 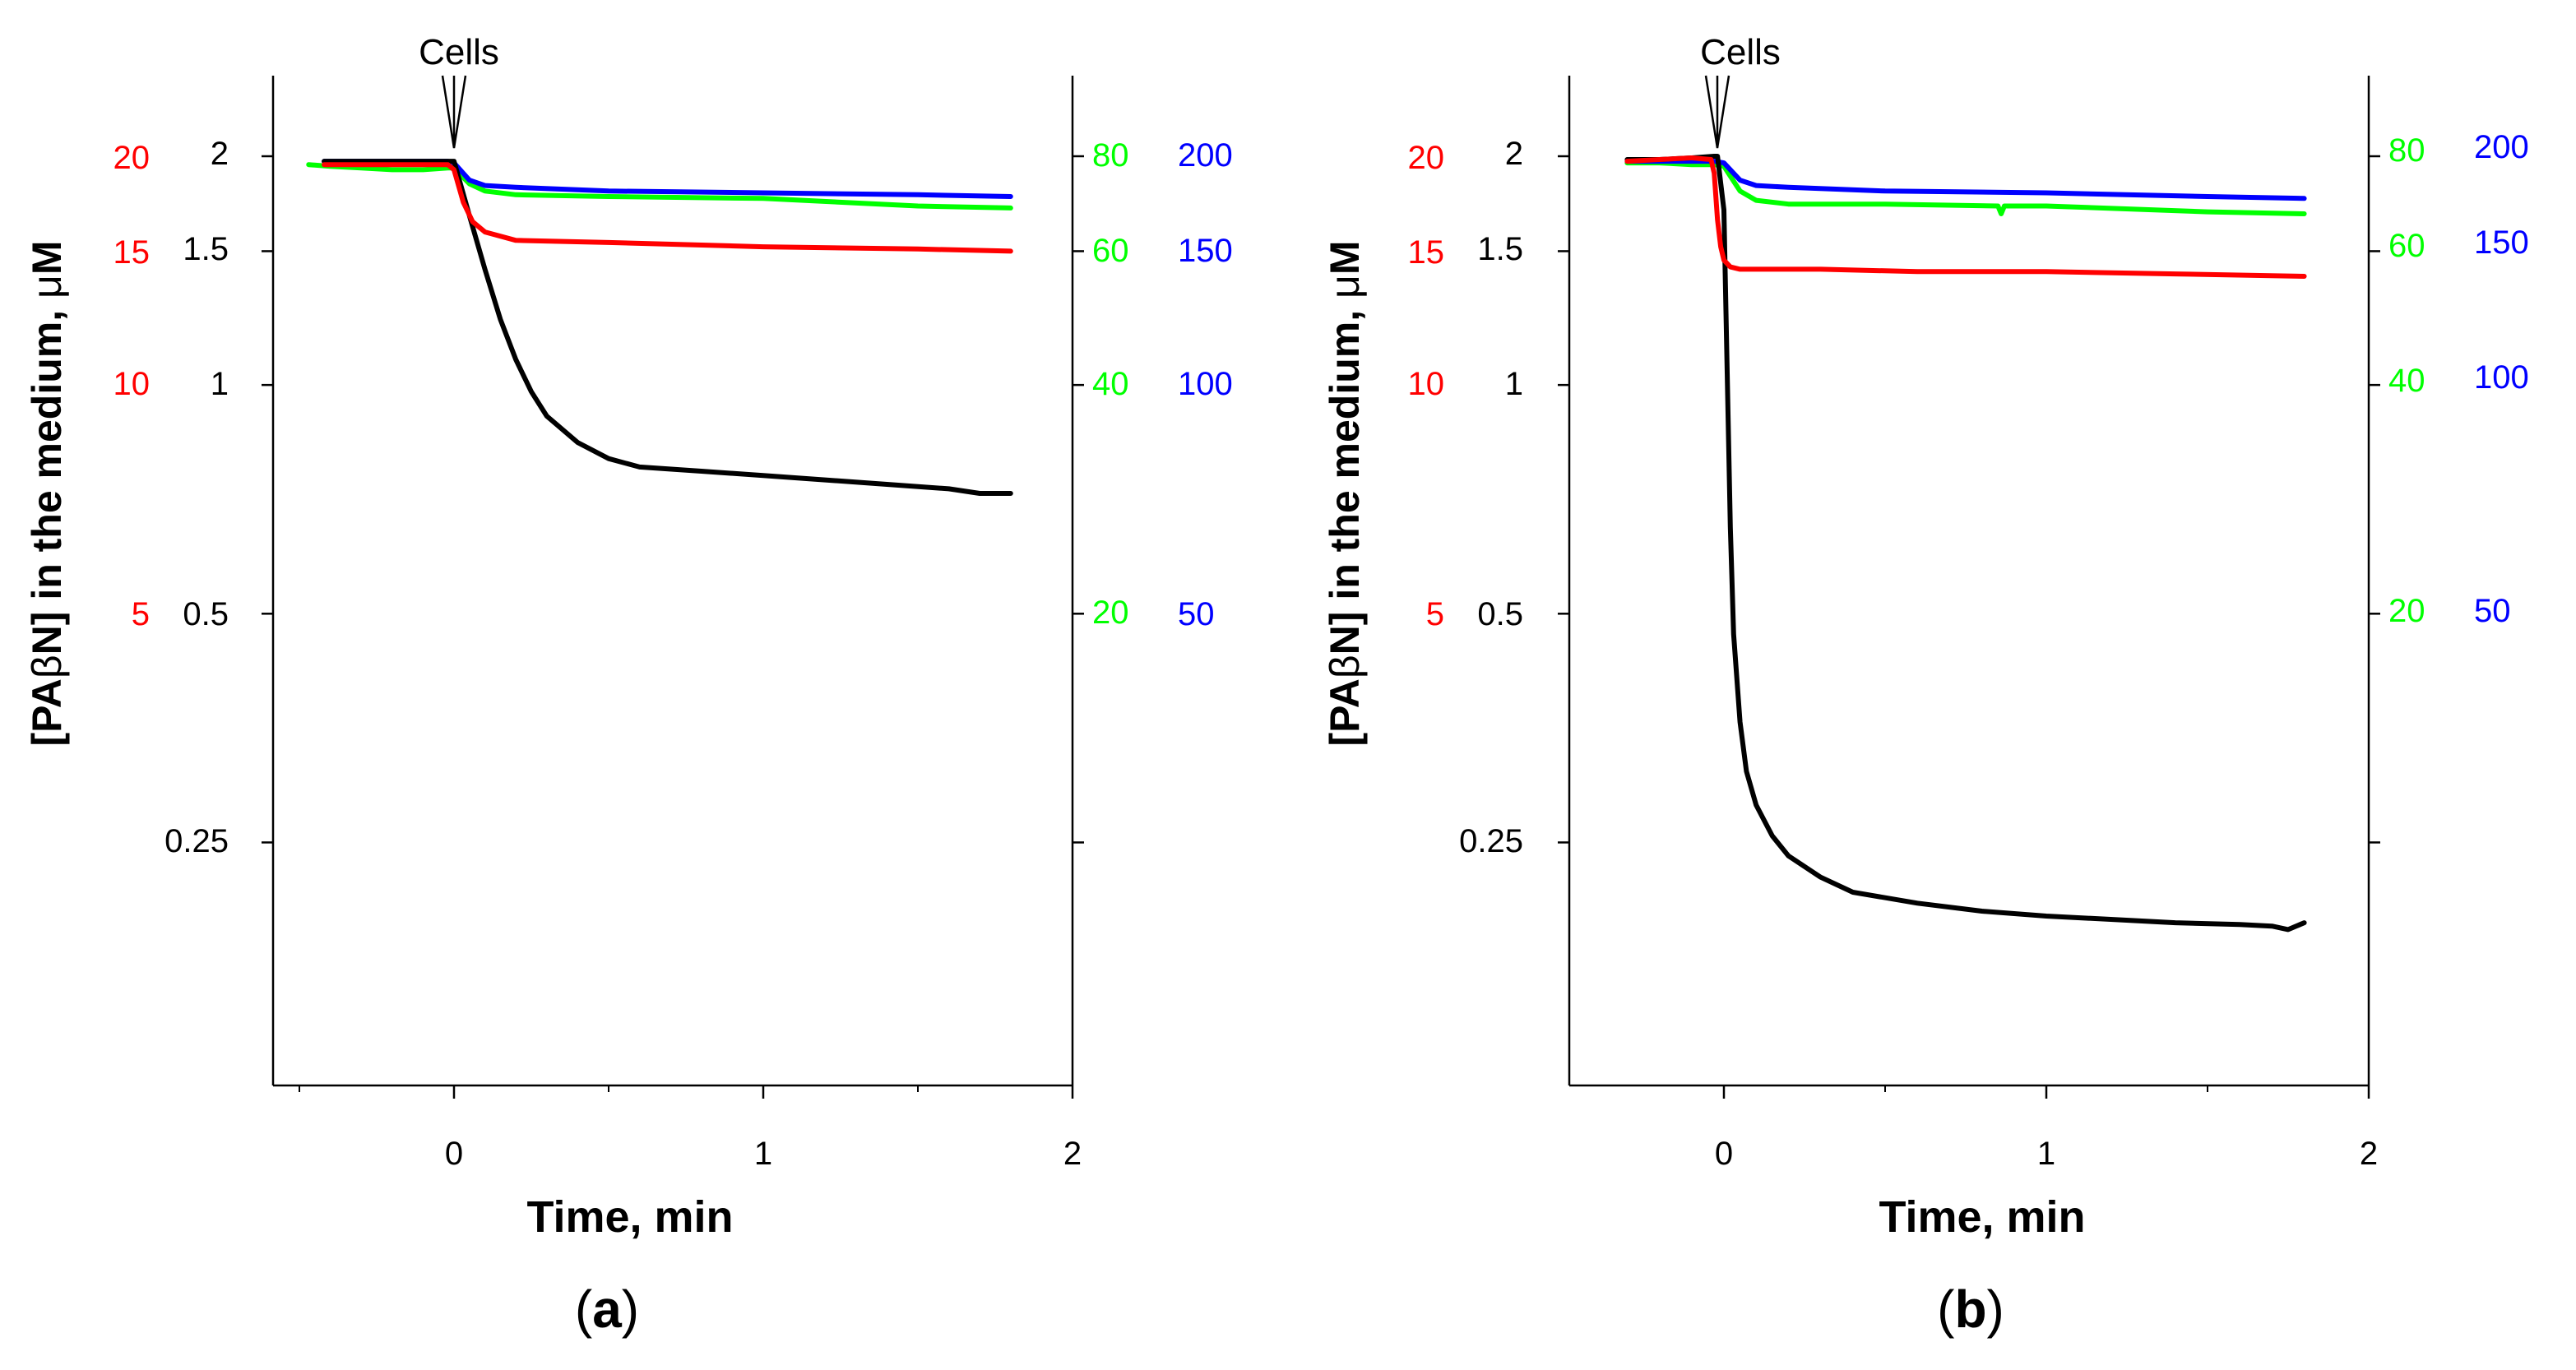 I want to click on panel-a-blue-tick-50: 50, so click(x=1197, y=614).